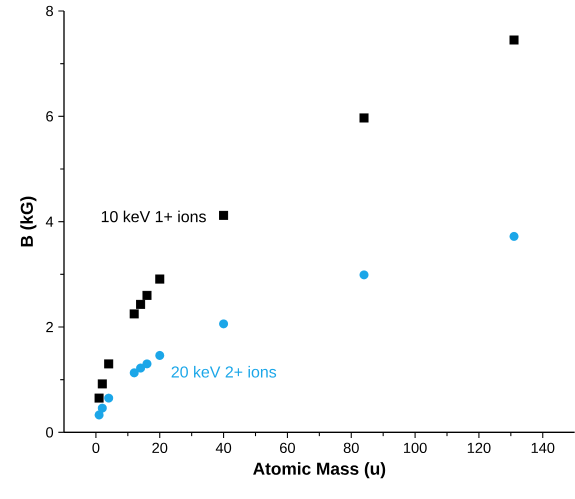 The image size is (575, 499). I want to click on x-axis-title: Atomic Mass (u), so click(319, 470).